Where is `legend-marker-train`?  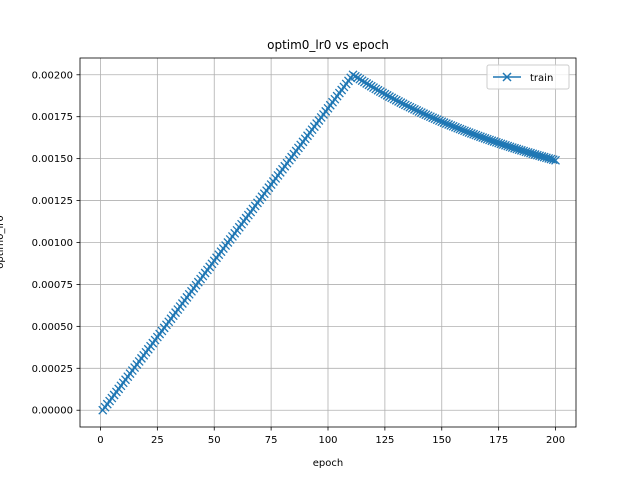
legend-marker-train is located at coordinates (507, 77).